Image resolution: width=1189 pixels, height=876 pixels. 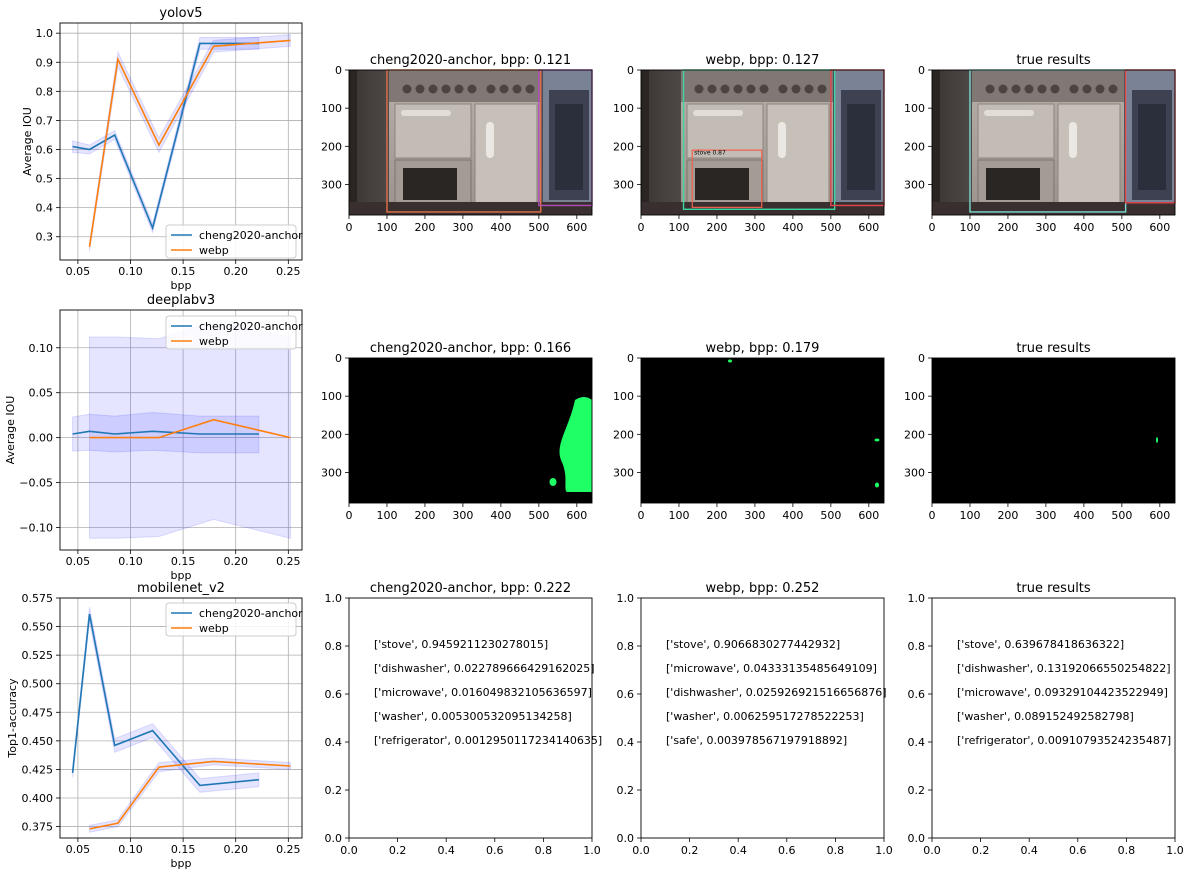 I want to click on y-axis-label: Top1-accuracy, so click(x=12, y=718).